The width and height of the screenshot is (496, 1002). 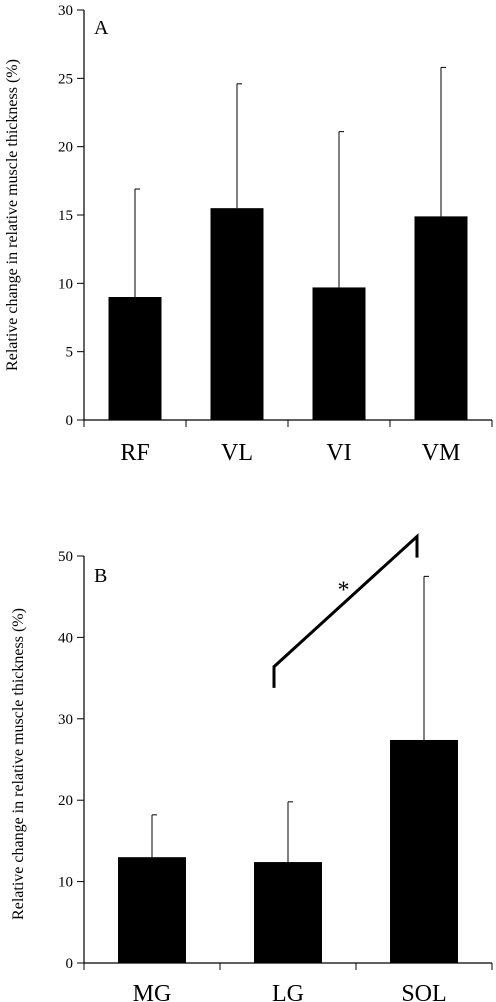 What do you see at coordinates (65, 216) in the screenshot?
I see `y-tick-label: 15` at bounding box center [65, 216].